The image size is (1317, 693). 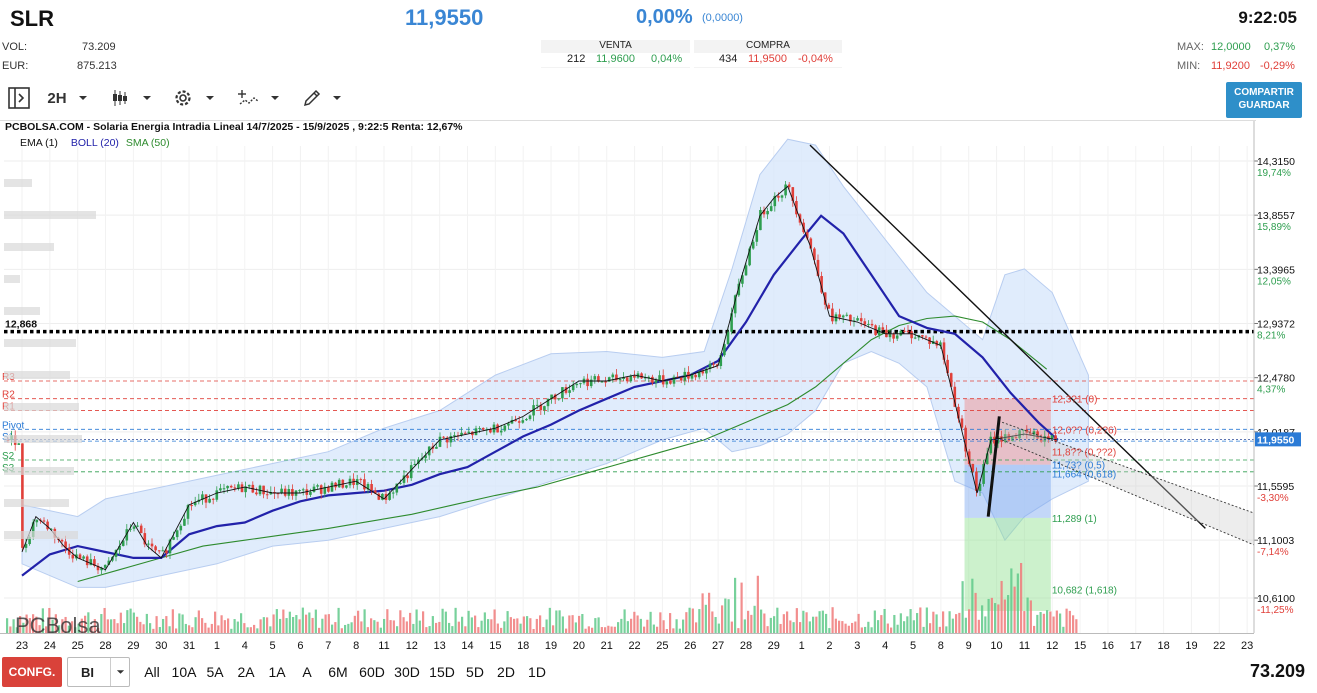 What do you see at coordinates (147, 143) in the screenshot?
I see `legend-sma: SMA (50)` at bounding box center [147, 143].